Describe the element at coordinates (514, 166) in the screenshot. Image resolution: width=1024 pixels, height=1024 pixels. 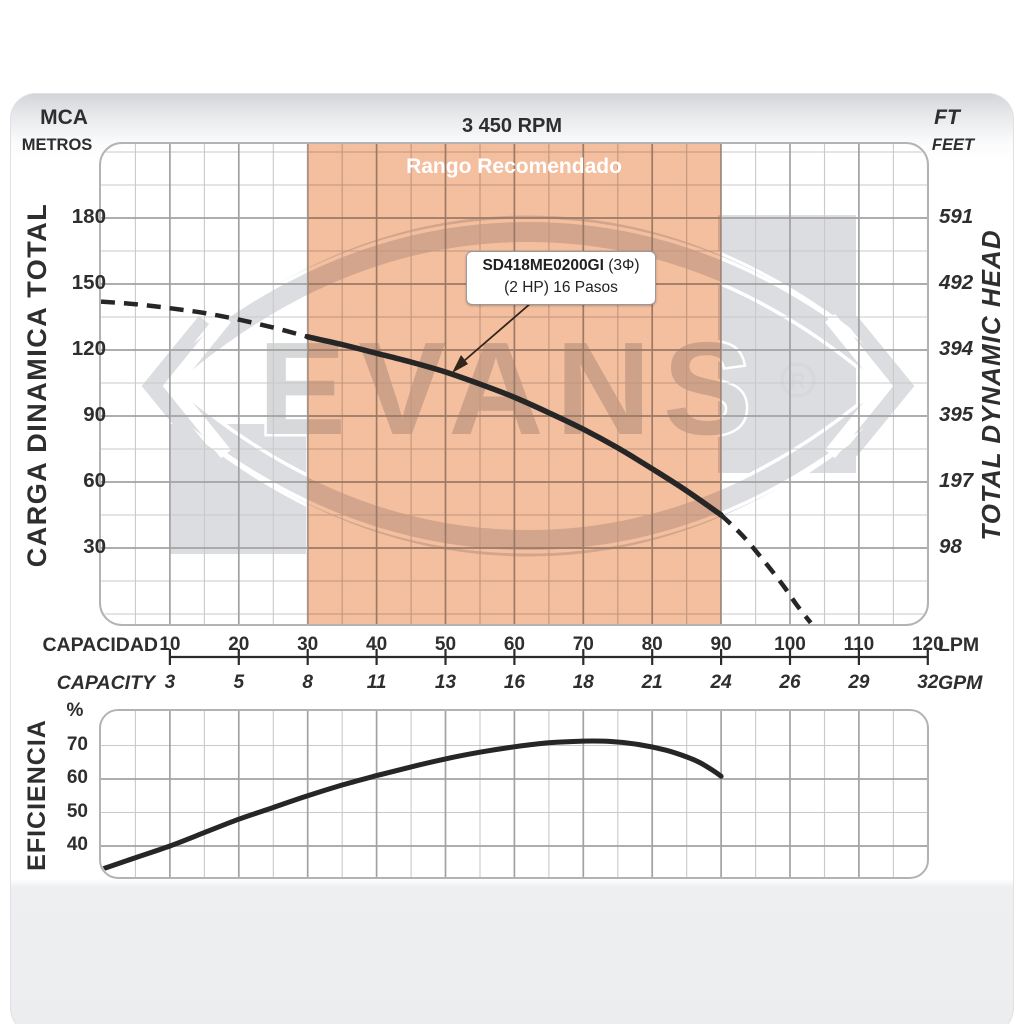
I see `recommended-range-label: Rango Recomendado` at that location.